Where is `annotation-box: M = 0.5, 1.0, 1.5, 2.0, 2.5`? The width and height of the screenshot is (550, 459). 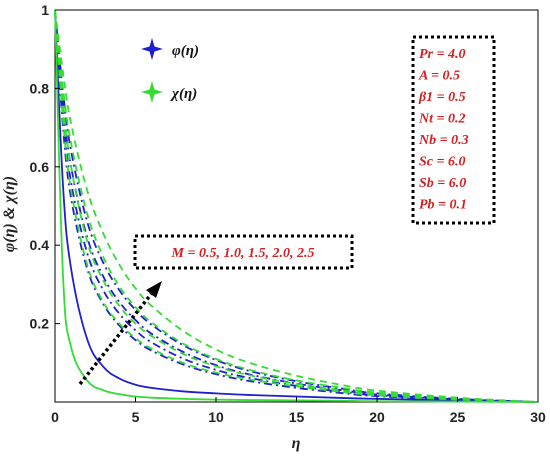 annotation-box: M = 0.5, 1.0, 1.5, 2.0, 2.5 is located at coordinates (243, 252).